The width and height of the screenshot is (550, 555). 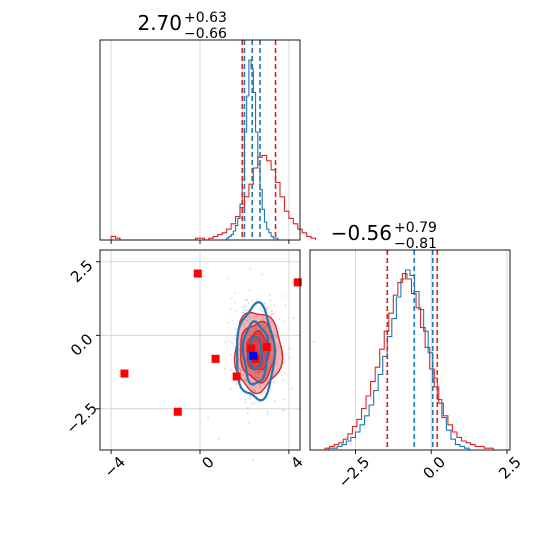 What do you see at coordinates (510, 468) in the screenshot?
I see `x-tick-label: 2.5` at bounding box center [510, 468].